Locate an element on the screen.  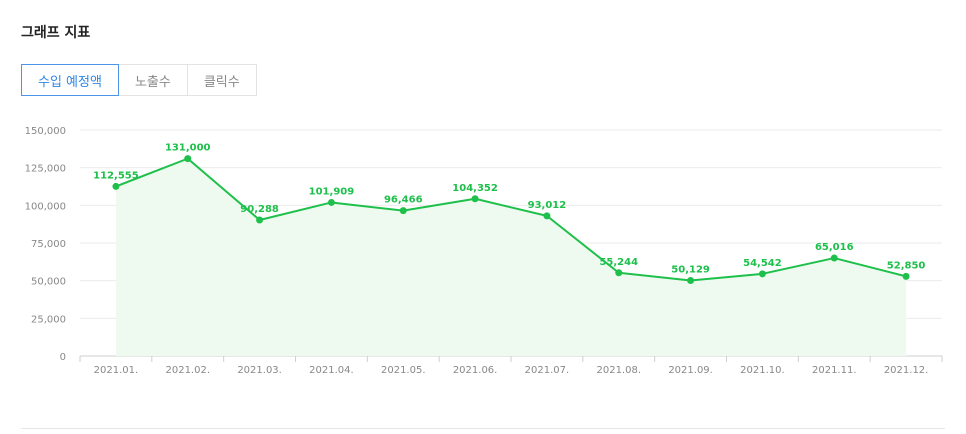
data-label: 65,016 is located at coordinates (834, 247).